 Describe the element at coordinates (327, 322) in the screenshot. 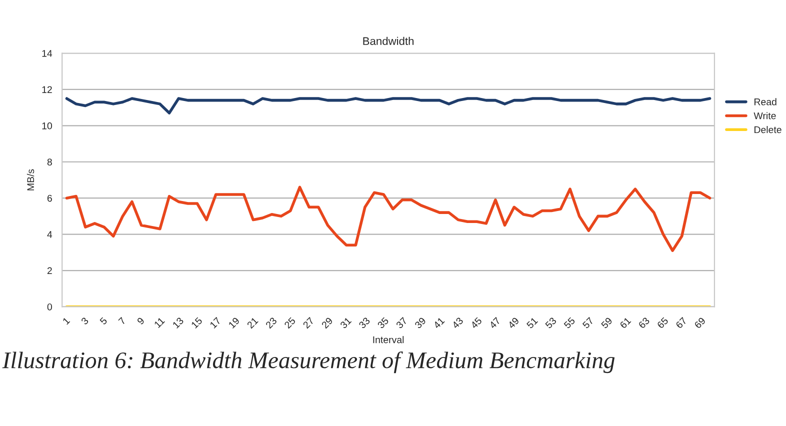

I see `x-tick-label: 29` at that location.